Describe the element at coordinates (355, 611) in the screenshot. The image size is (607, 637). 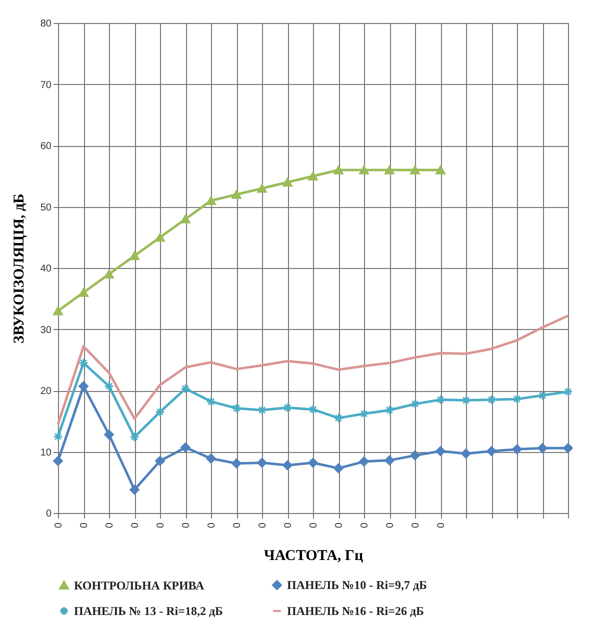
I see `legend-label: ПАНЕЛЬ №16 - Ri=26 дБ` at that location.